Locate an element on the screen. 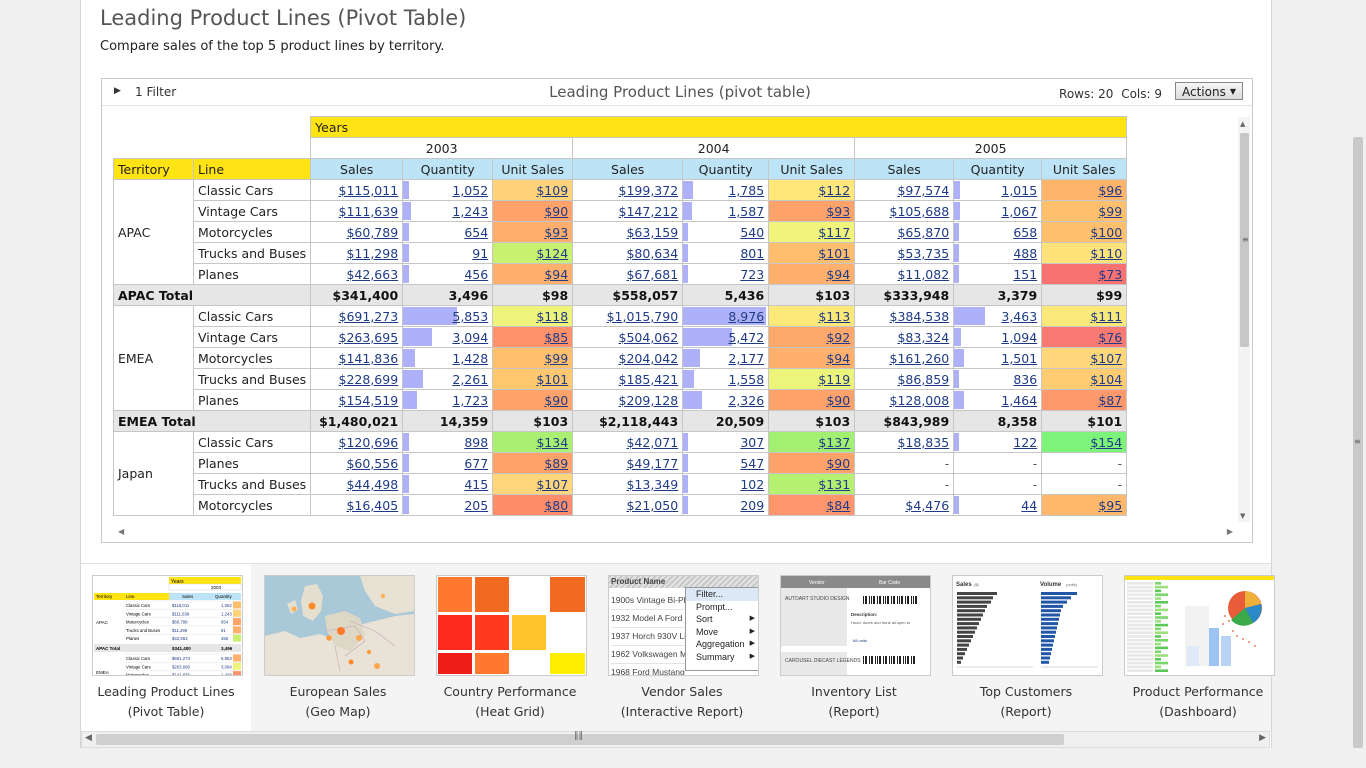 This screenshot has width=1366, height=768. quantity-cell: 836 is located at coordinates (998, 379).